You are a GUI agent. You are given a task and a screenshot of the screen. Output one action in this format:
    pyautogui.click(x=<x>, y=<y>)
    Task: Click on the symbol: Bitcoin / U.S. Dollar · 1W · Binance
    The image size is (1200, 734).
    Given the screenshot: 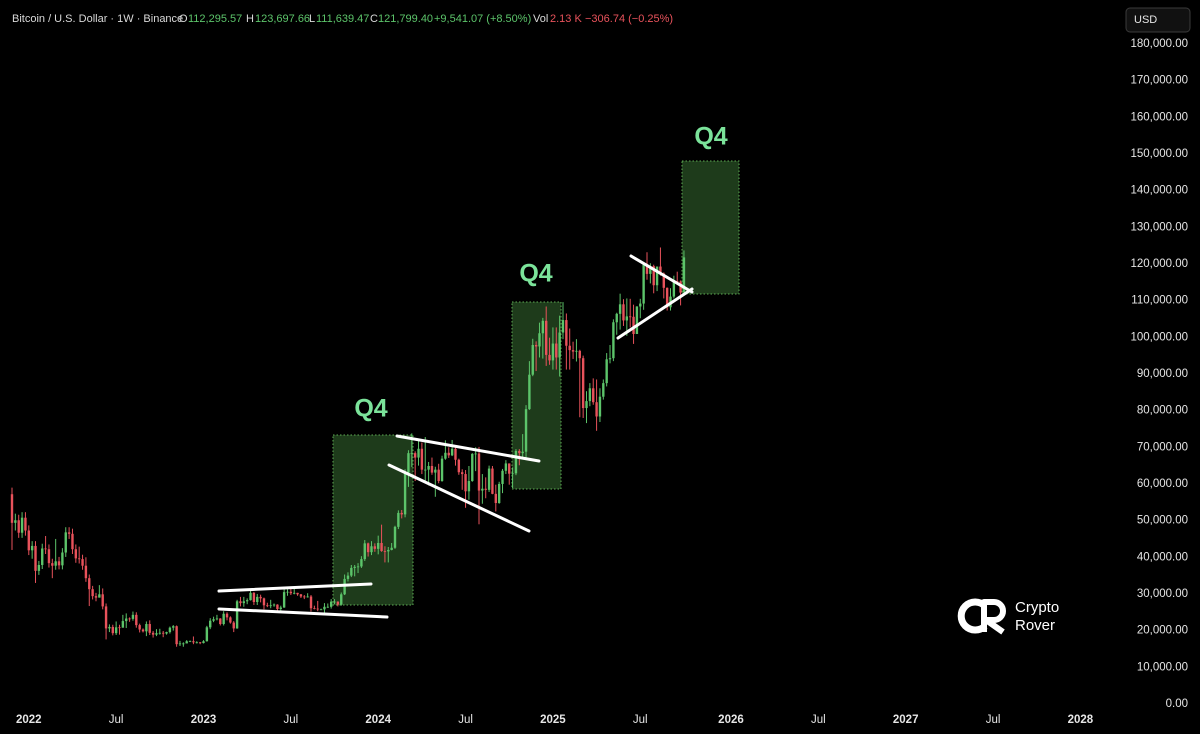 What is the action you would take?
    pyautogui.click(x=97, y=19)
    